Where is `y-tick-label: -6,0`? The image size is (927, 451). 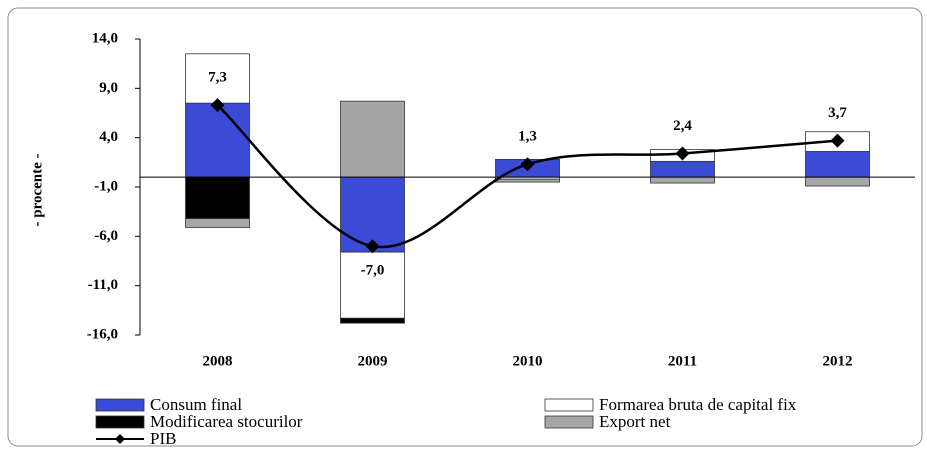
y-tick-label: -6,0 is located at coordinates (106, 236).